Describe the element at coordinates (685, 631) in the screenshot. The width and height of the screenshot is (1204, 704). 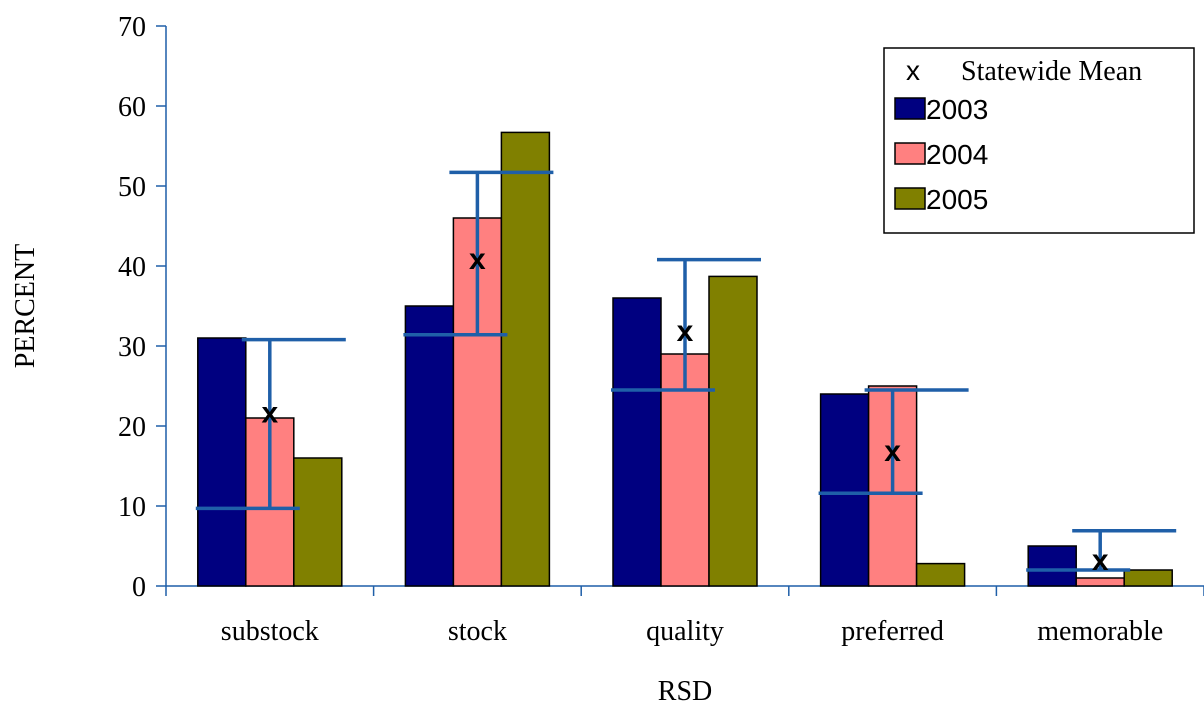
I see `x-tick-label: quality` at that location.